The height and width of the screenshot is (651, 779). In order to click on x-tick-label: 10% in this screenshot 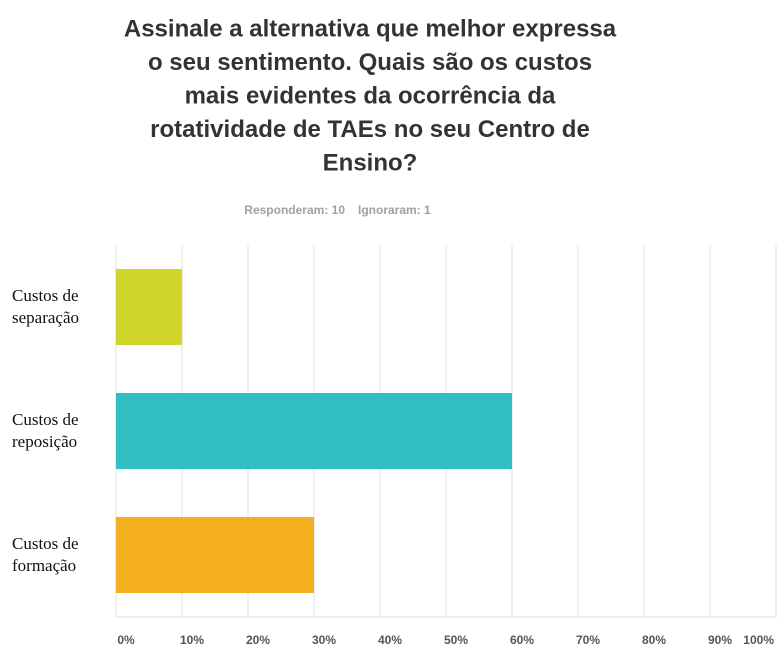, I will do `click(192, 640)`.